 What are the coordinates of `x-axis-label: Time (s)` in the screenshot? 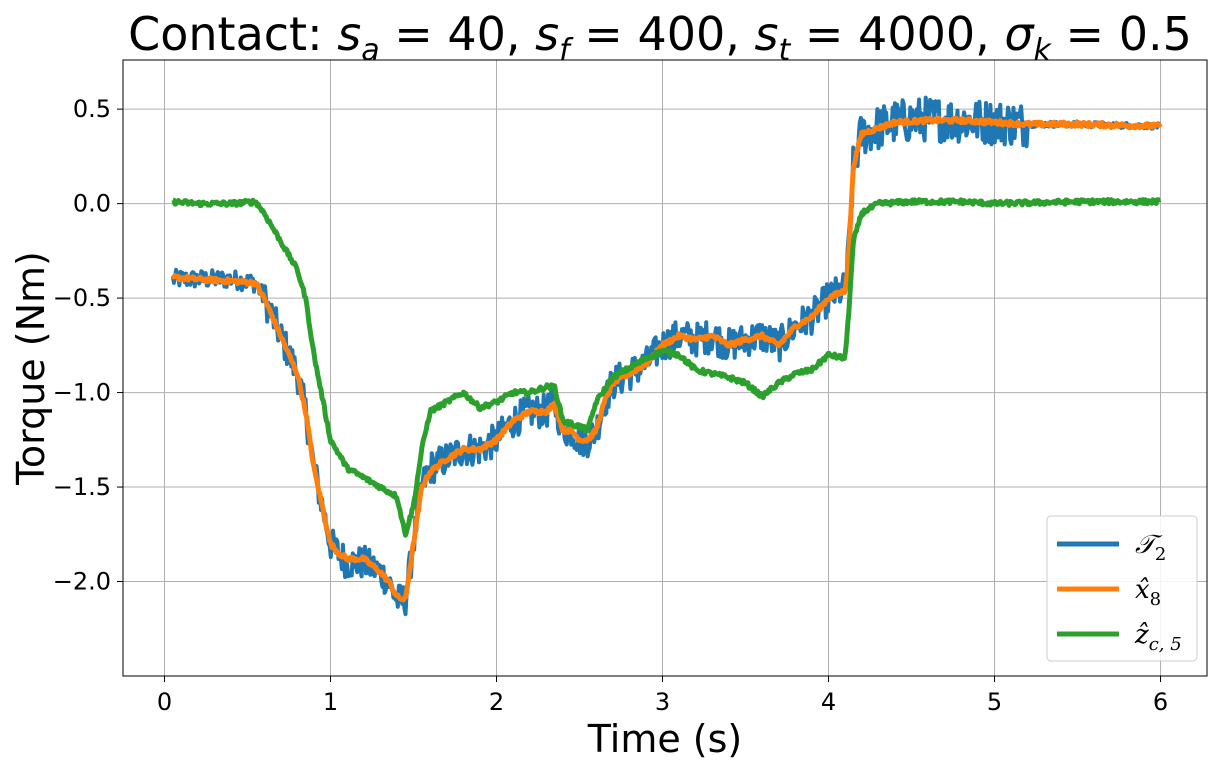 It's located at (665, 739).